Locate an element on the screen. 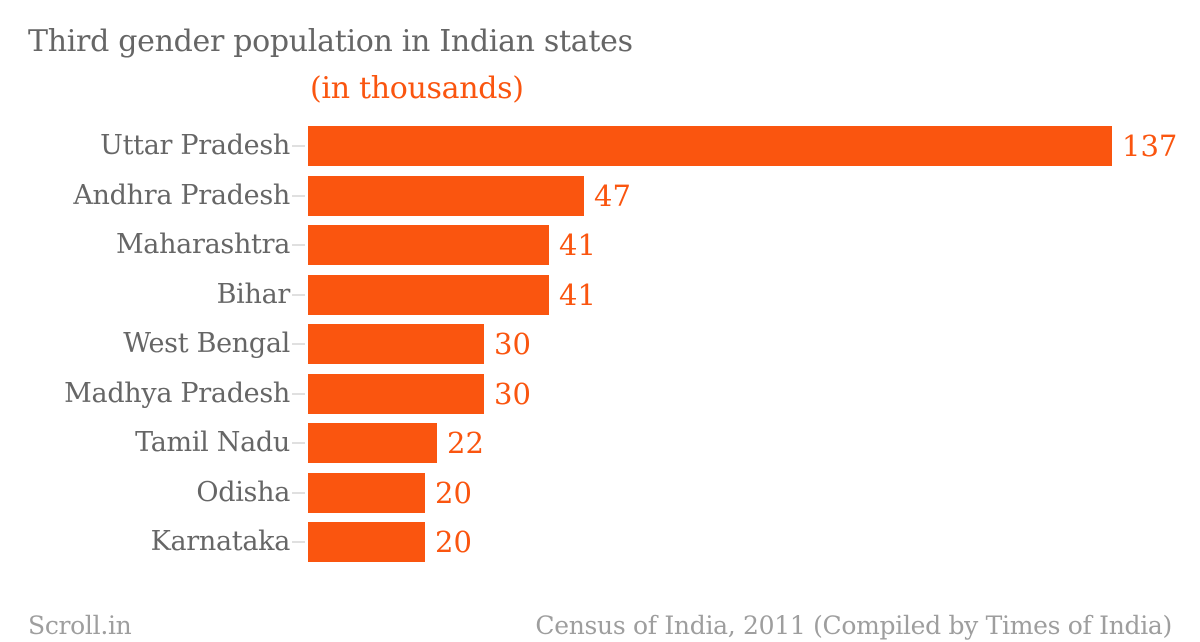 The height and width of the screenshot is (642, 1200). category-label: Bihar is located at coordinates (253, 294).